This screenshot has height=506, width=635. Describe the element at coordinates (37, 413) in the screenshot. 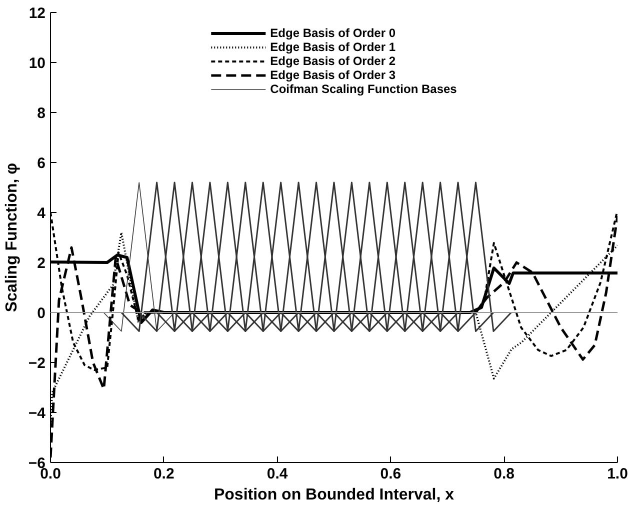

I see `y-tick-label: −4` at that location.